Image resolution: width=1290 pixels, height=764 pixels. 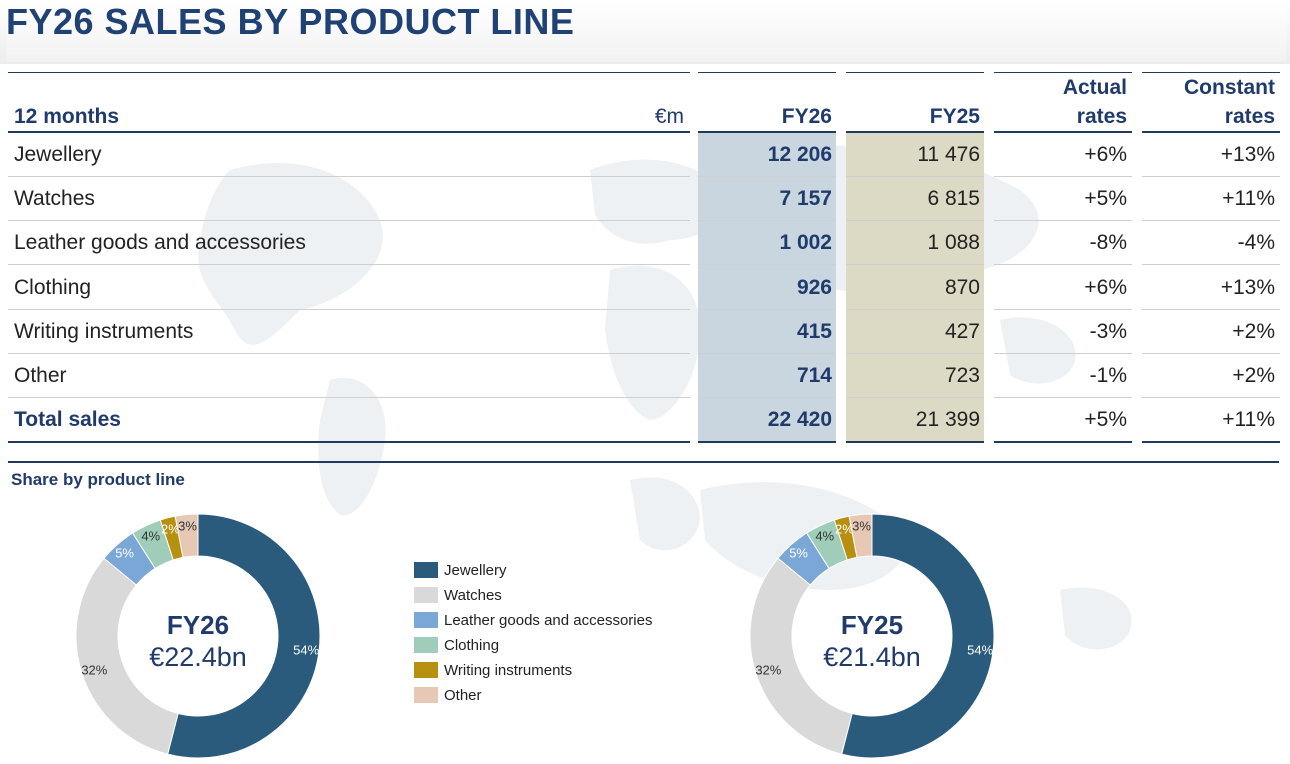 What do you see at coordinates (799, 154) in the screenshot?
I see `fy26-value: 12 206` at bounding box center [799, 154].